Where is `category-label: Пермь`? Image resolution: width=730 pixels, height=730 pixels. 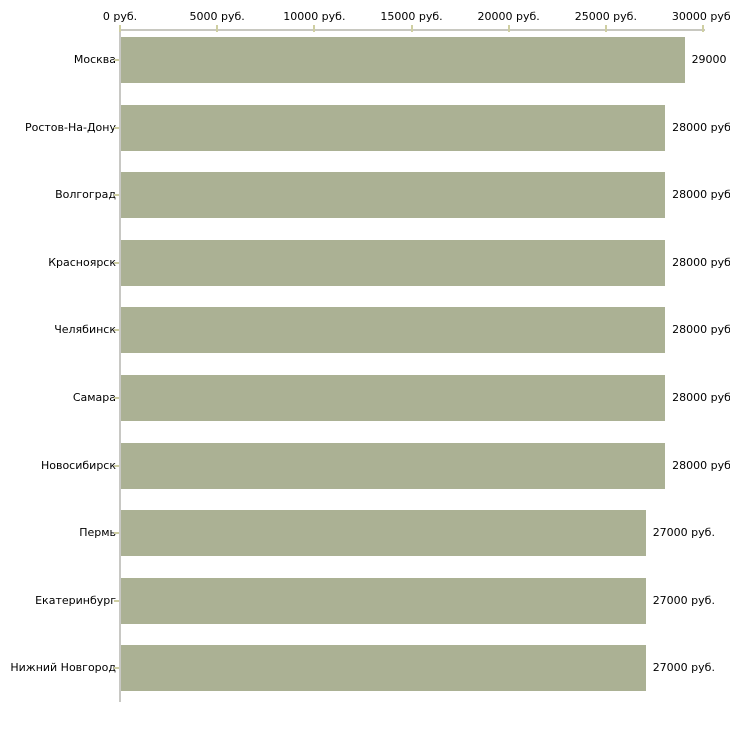 category-label: Пермь is located at coordinates (97, 533).